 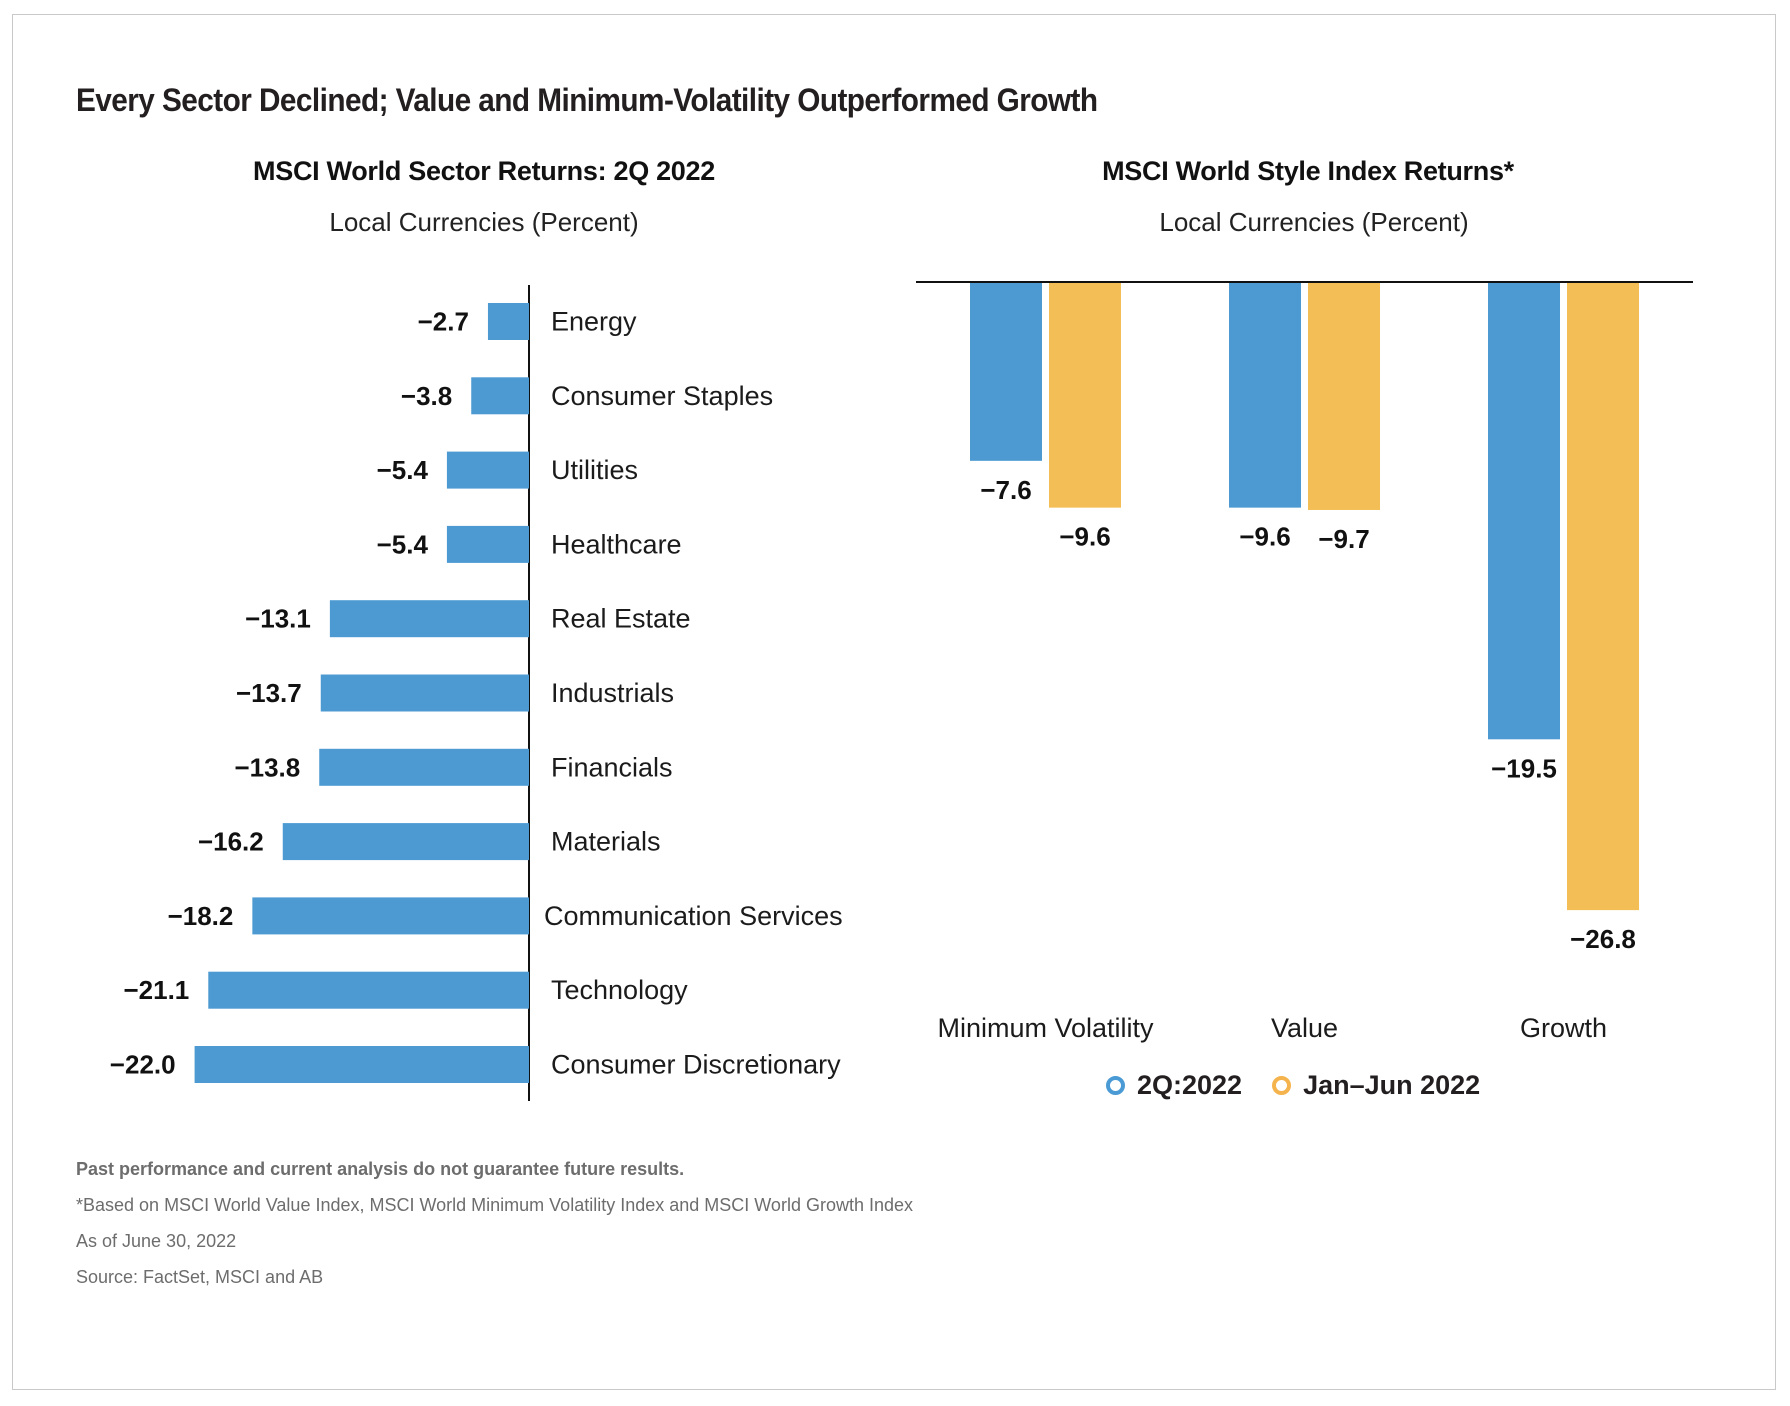 I want to click on category-label-healthcare: Healthcare, so click(x=616, y=544).